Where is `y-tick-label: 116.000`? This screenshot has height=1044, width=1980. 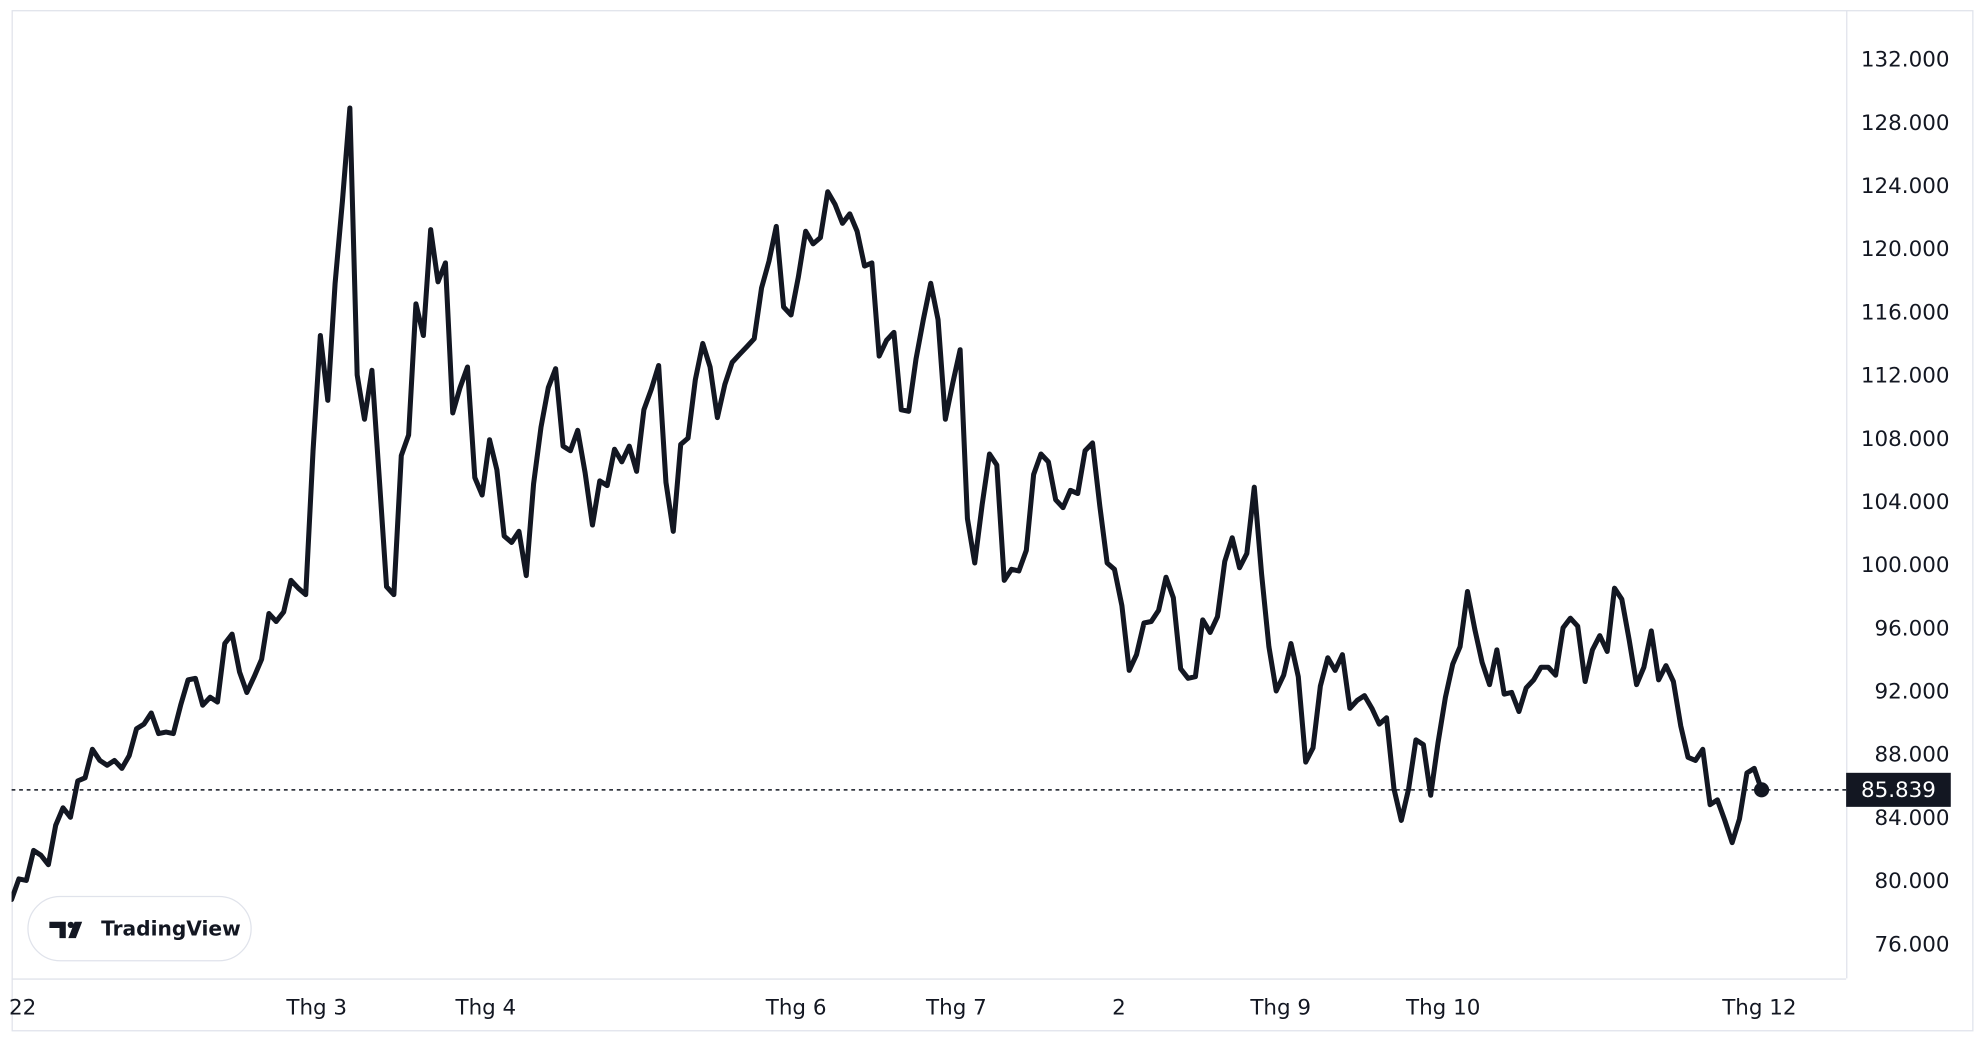 y-tick-label: 116.000 is located at coordinates (1905, 312).